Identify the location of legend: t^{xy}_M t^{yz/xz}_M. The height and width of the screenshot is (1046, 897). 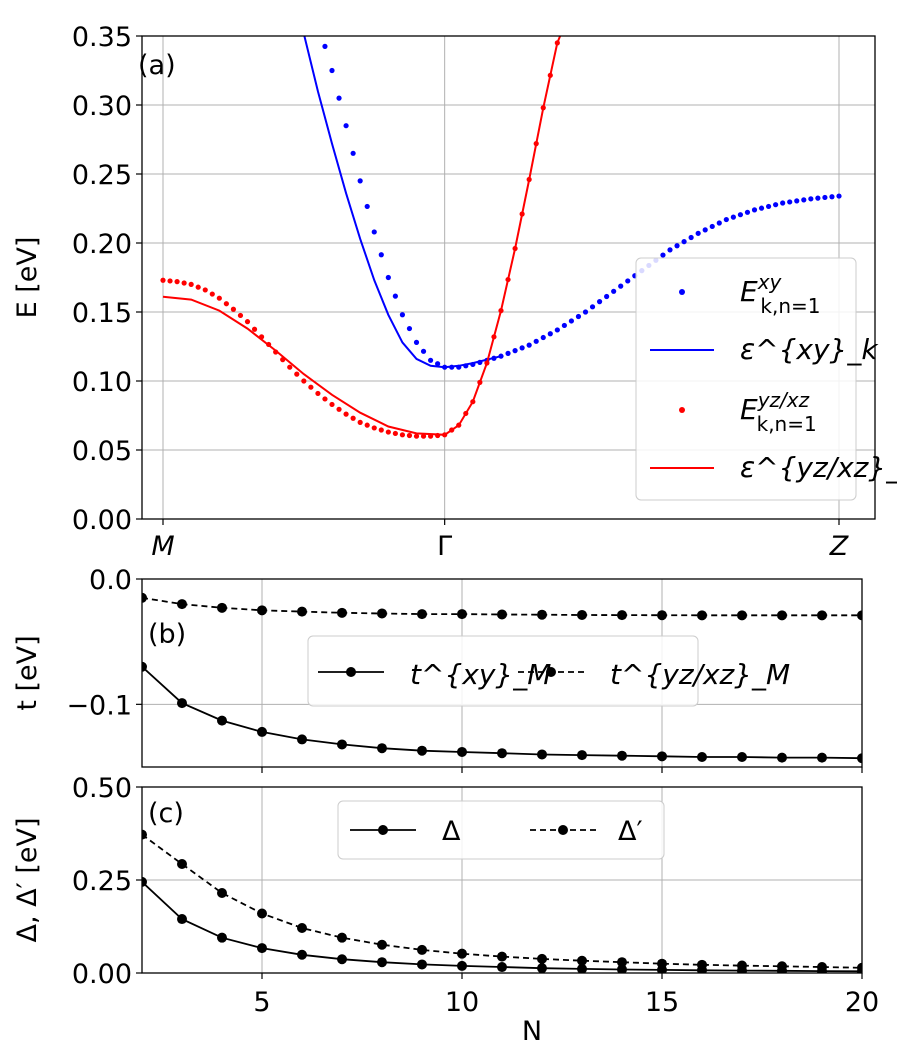
(548, 671).